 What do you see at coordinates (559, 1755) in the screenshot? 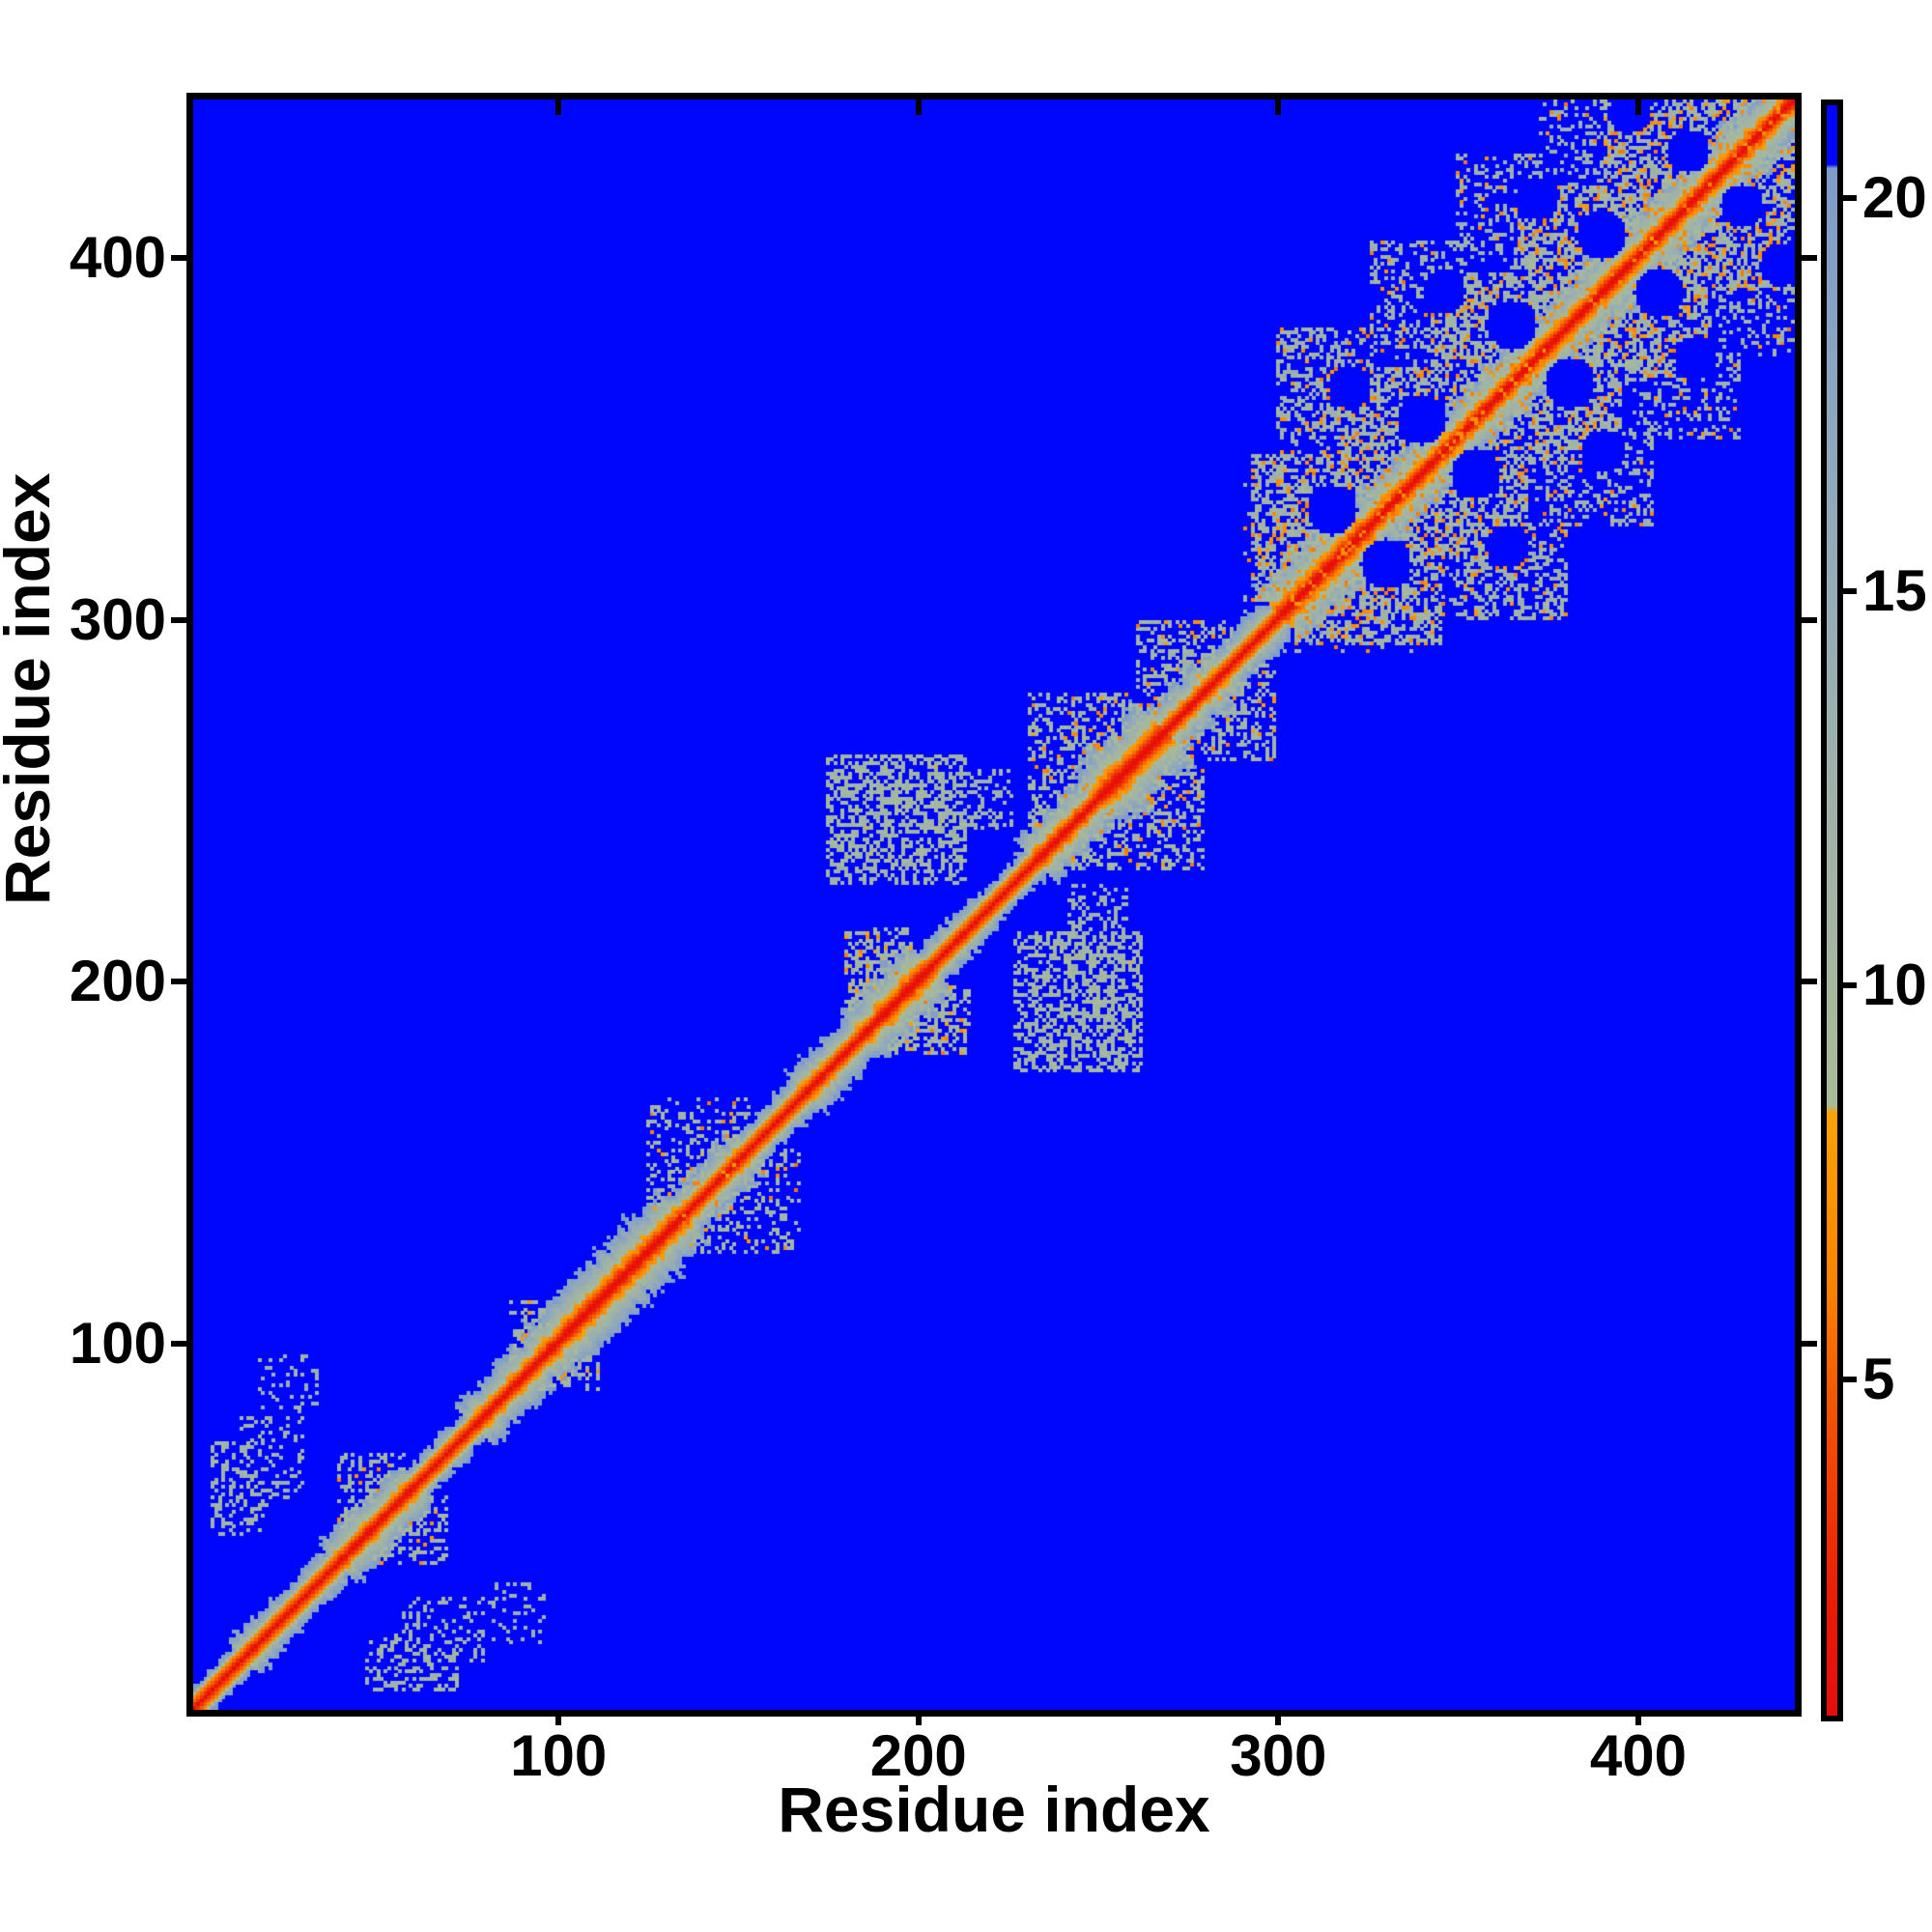
I see `x-tick-label: 100` at bounding box center [559, 1755].